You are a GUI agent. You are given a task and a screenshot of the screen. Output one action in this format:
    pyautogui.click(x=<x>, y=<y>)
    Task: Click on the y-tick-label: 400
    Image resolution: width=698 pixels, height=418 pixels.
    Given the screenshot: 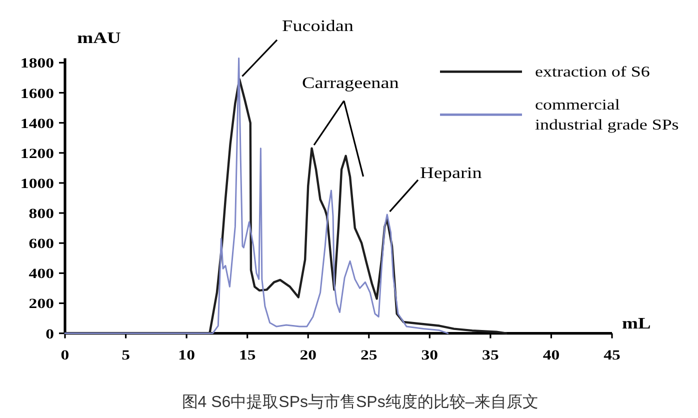 What is the action you would take?
    pyautogui.click(x=41, y=274)
    